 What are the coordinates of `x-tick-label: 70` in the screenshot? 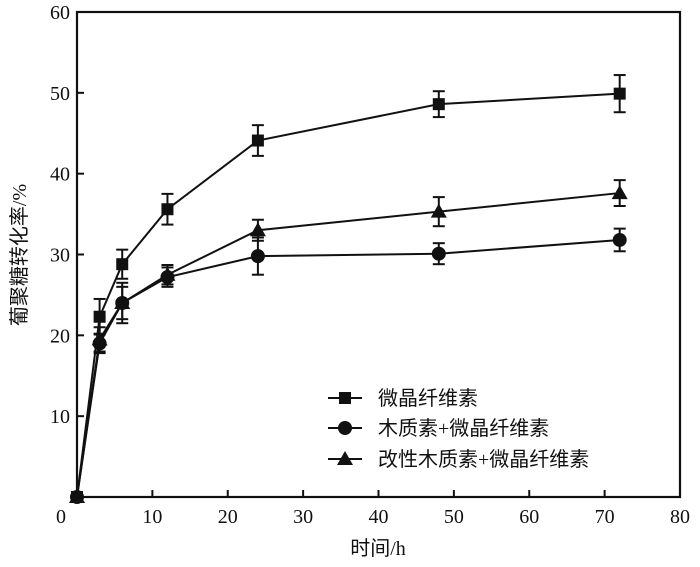 It's located at (605, 517).